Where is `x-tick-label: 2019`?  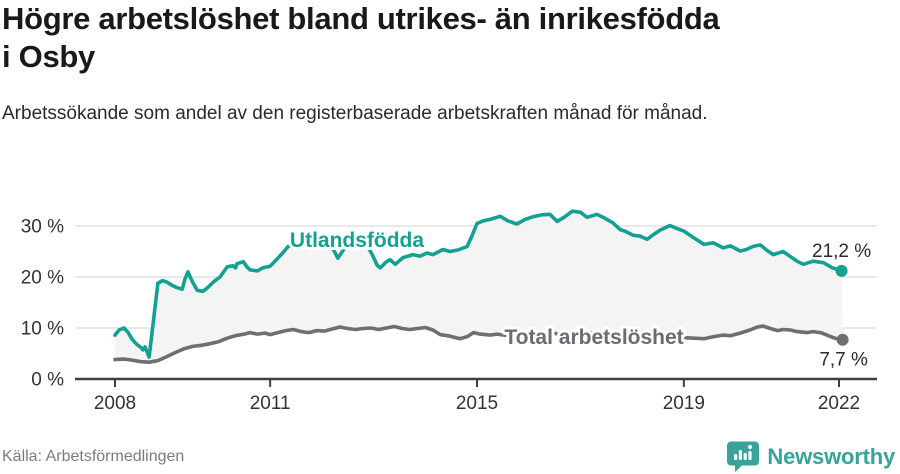 x-tick-label: 2019 is located at coordinates (684, 403).